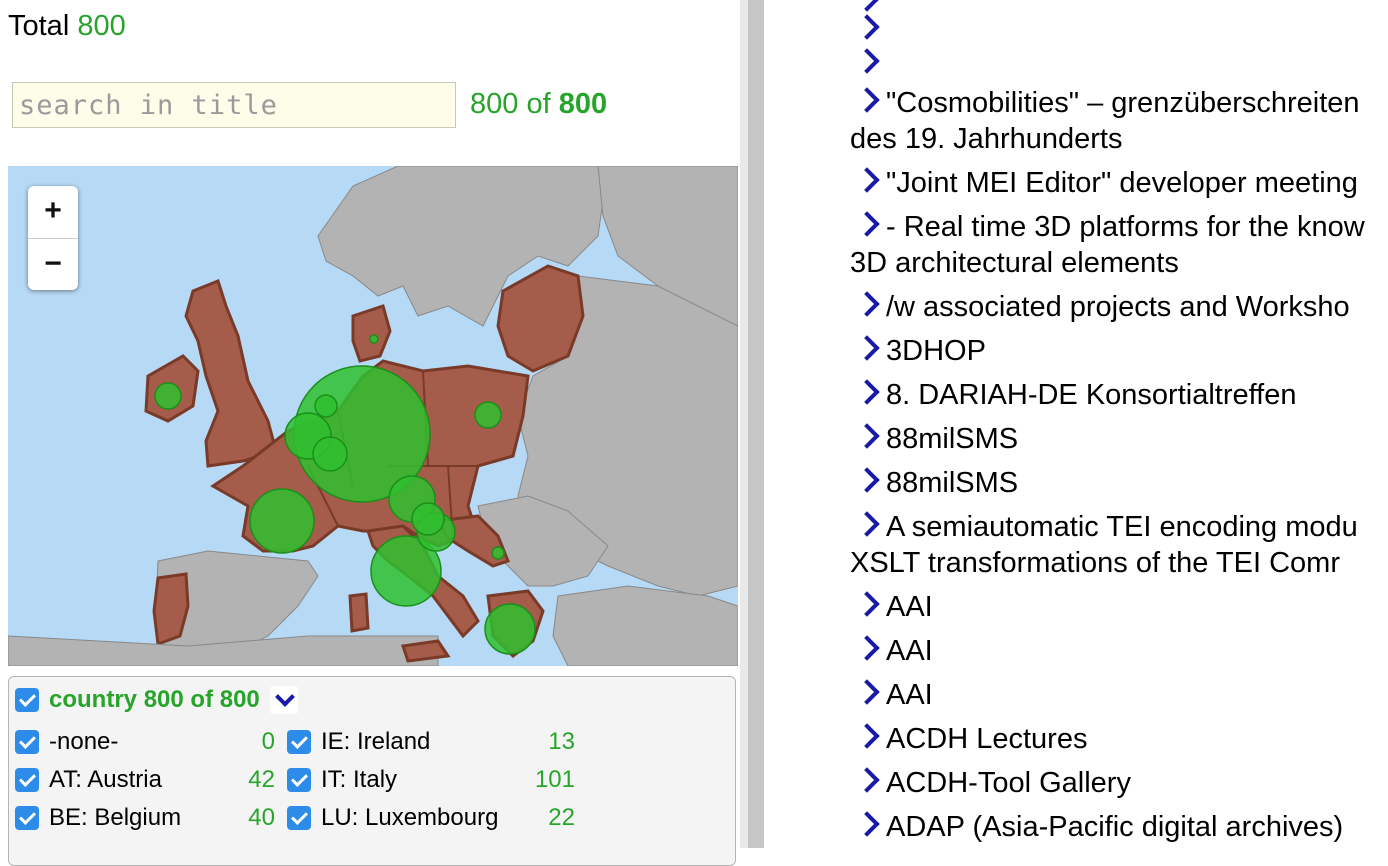 The height and width of the screenshot is (866, 1388). I want to click on facet-item-count: 42, so click(261, 779).